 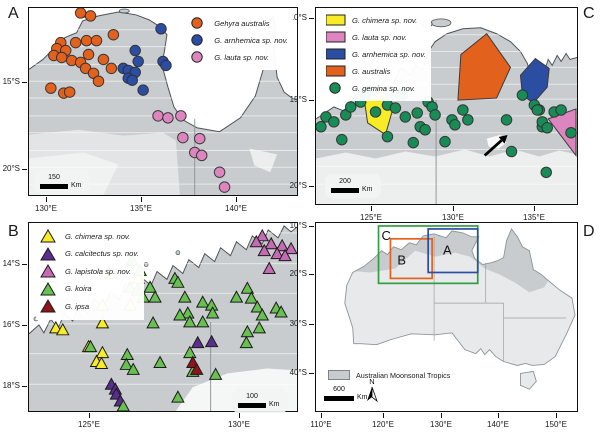 What do you see at coordinates (335, 88) in the screenshot?
I see `circle-swatch-icon` at bounding box center [335, 88].